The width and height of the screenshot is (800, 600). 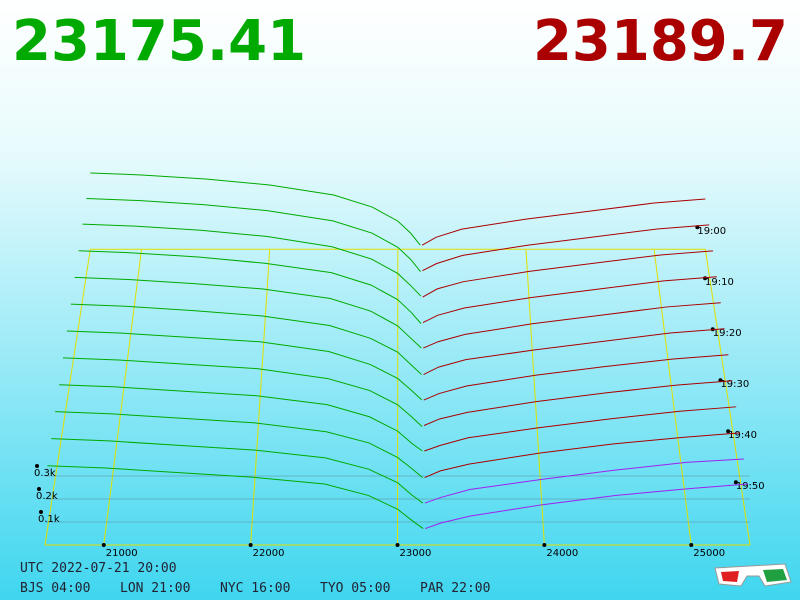 What do you see at coordinates (455, 588) in the screenshot?
I see `zone-time: PAR 22:00` at bounding box center [455, 588].